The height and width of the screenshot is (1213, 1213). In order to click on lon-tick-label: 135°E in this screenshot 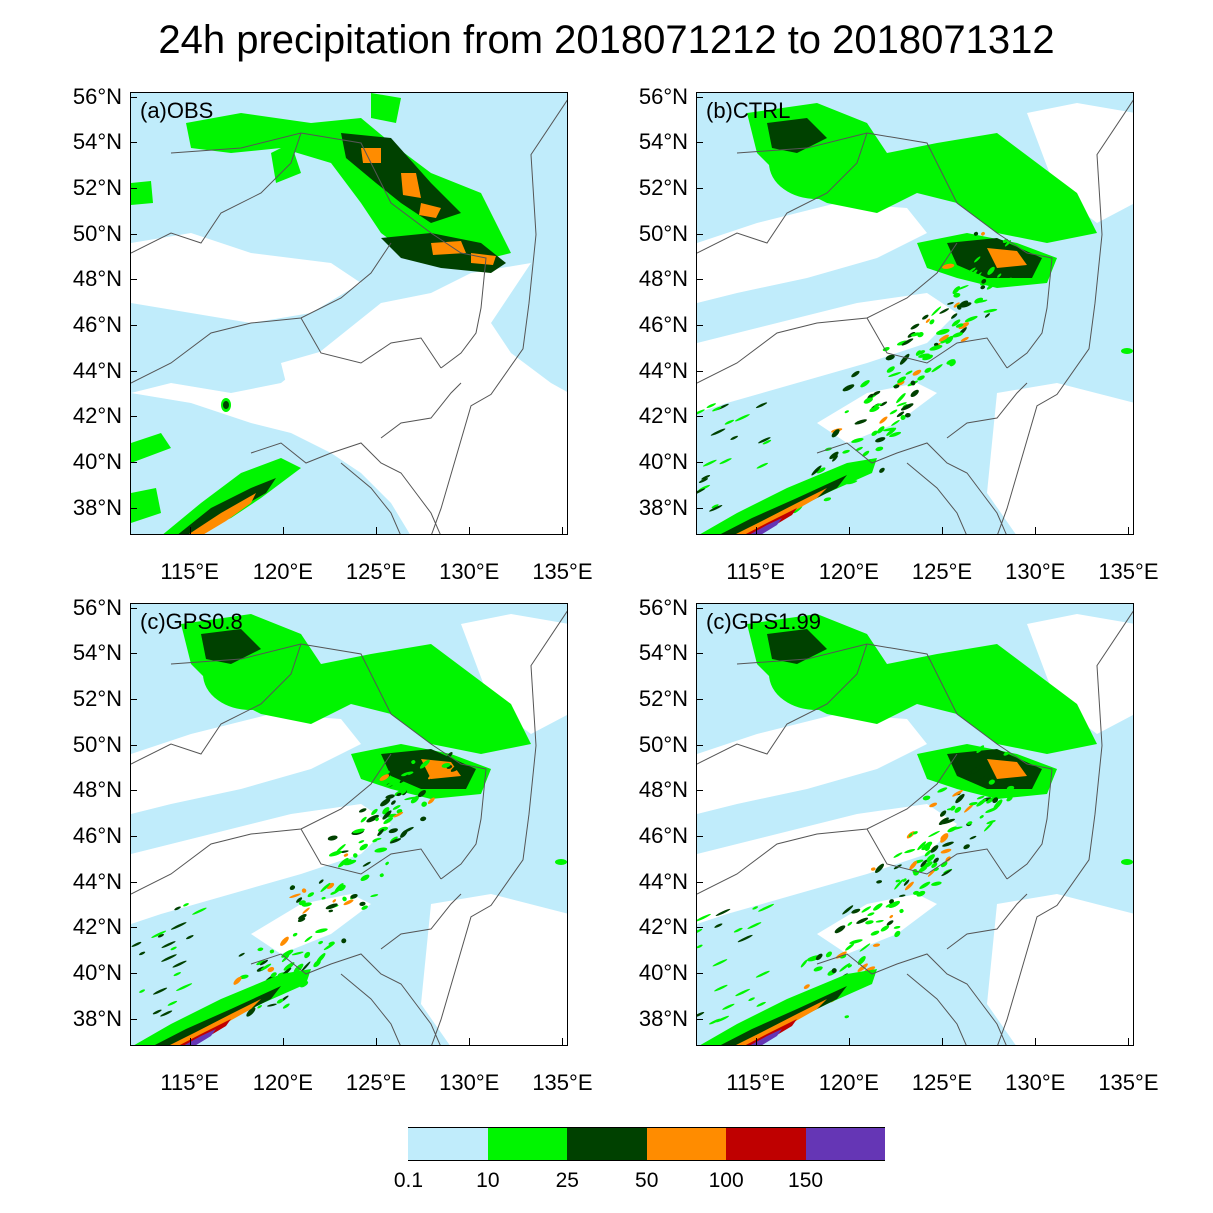, I will do `click(1128, 571)`.